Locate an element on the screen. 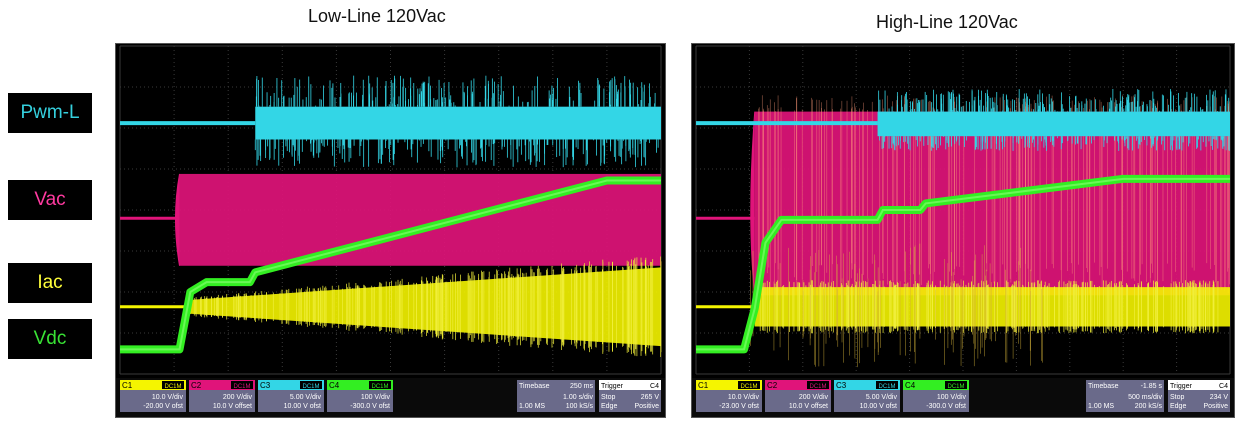 Image resolution: width=1235 pixels, height=421 pixels. channel-offset: -23.00 V ofst is located at coordinates (739, 406).